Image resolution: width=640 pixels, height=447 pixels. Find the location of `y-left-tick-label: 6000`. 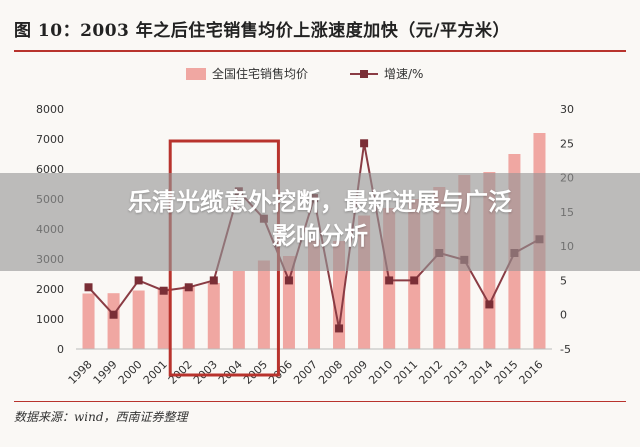

y-left-tick-label: 6000 is located at coordinates (50, 169).